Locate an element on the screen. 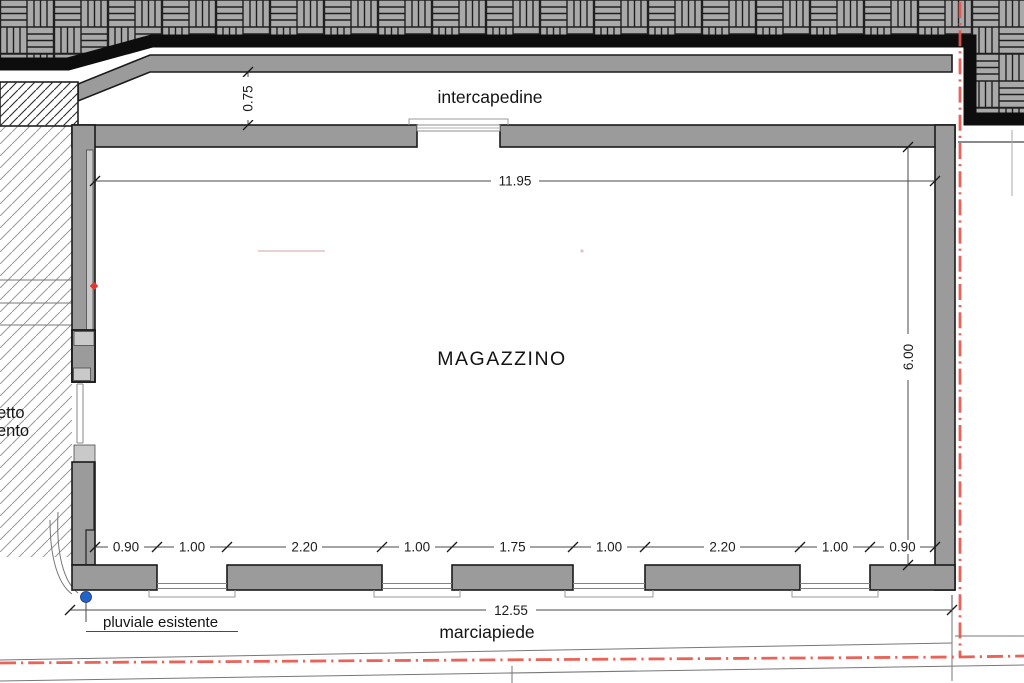 This screenshot has width=1024, height=683. chain-ticks is located at coordinates (515, 547).